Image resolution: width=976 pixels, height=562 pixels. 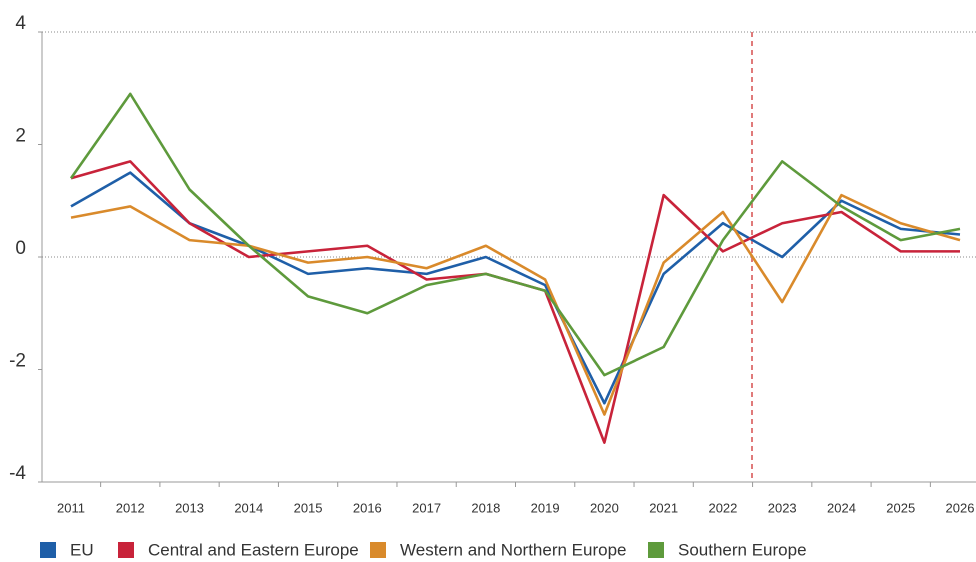 I want to click on x-tick-label: 2024, so click(x=841, y=507).